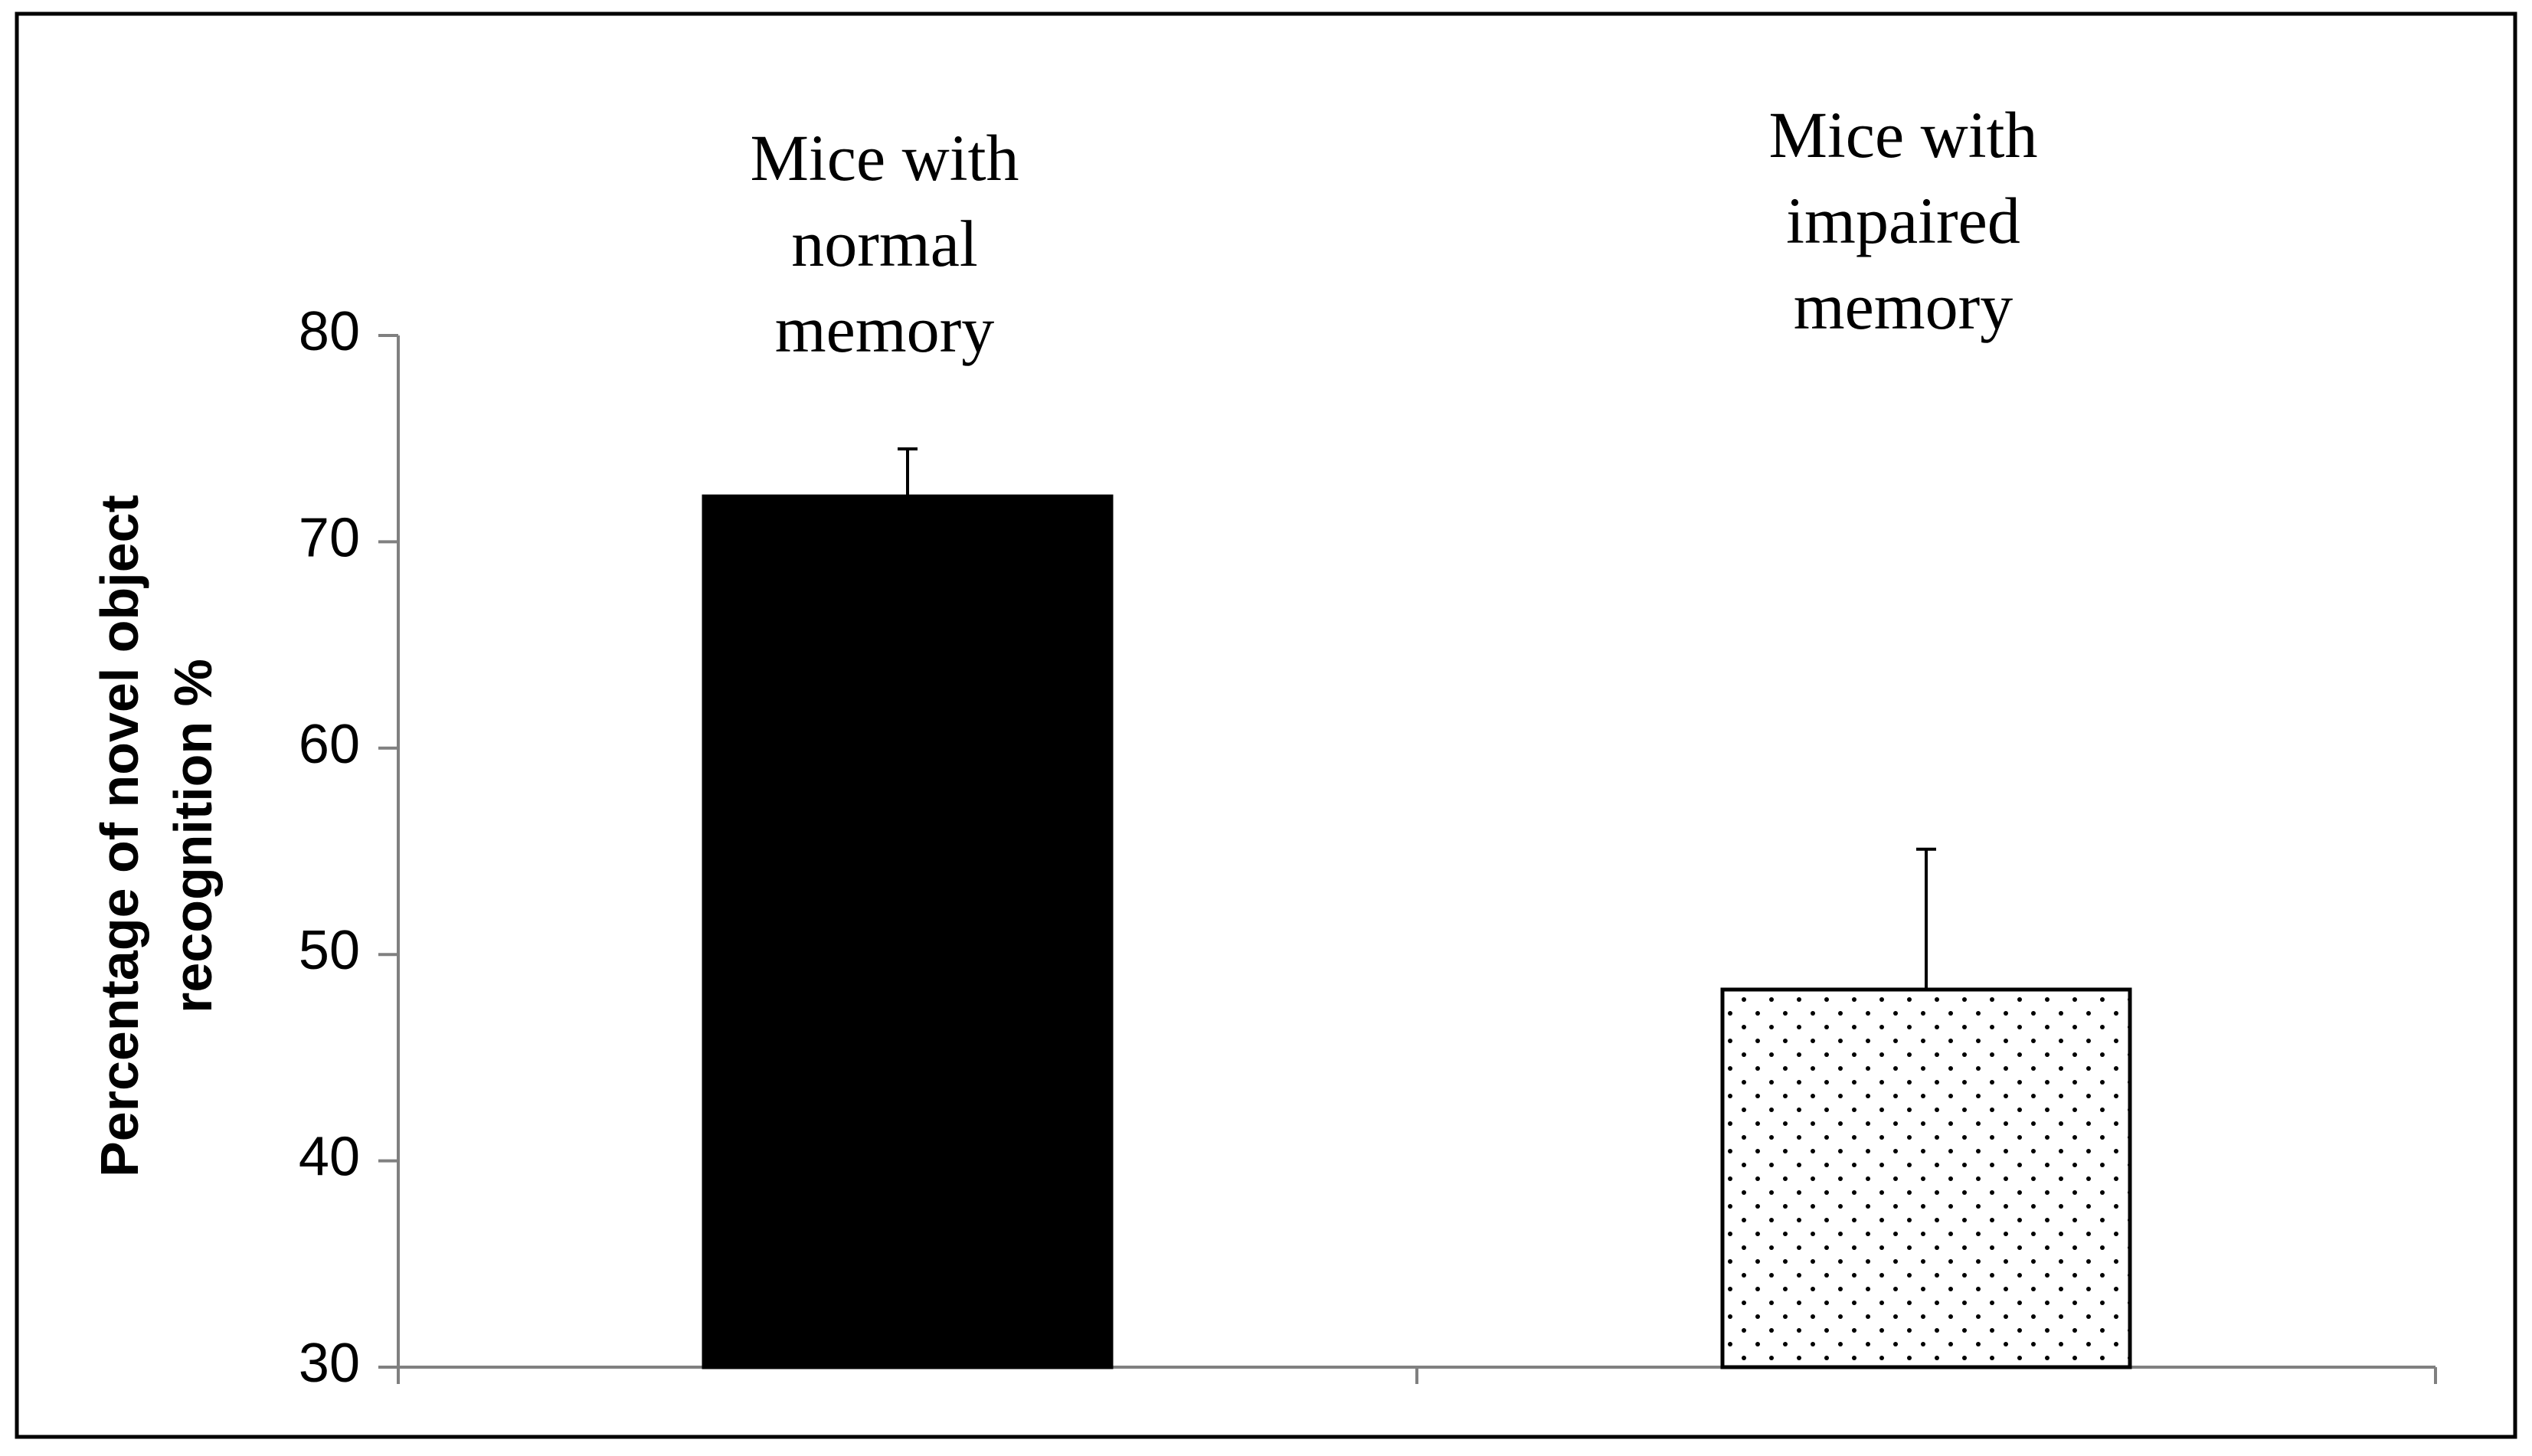 The height and width of the screenshot is (1456, 2532). I want to click on y-tick-label: 40, so click(329, 1157).